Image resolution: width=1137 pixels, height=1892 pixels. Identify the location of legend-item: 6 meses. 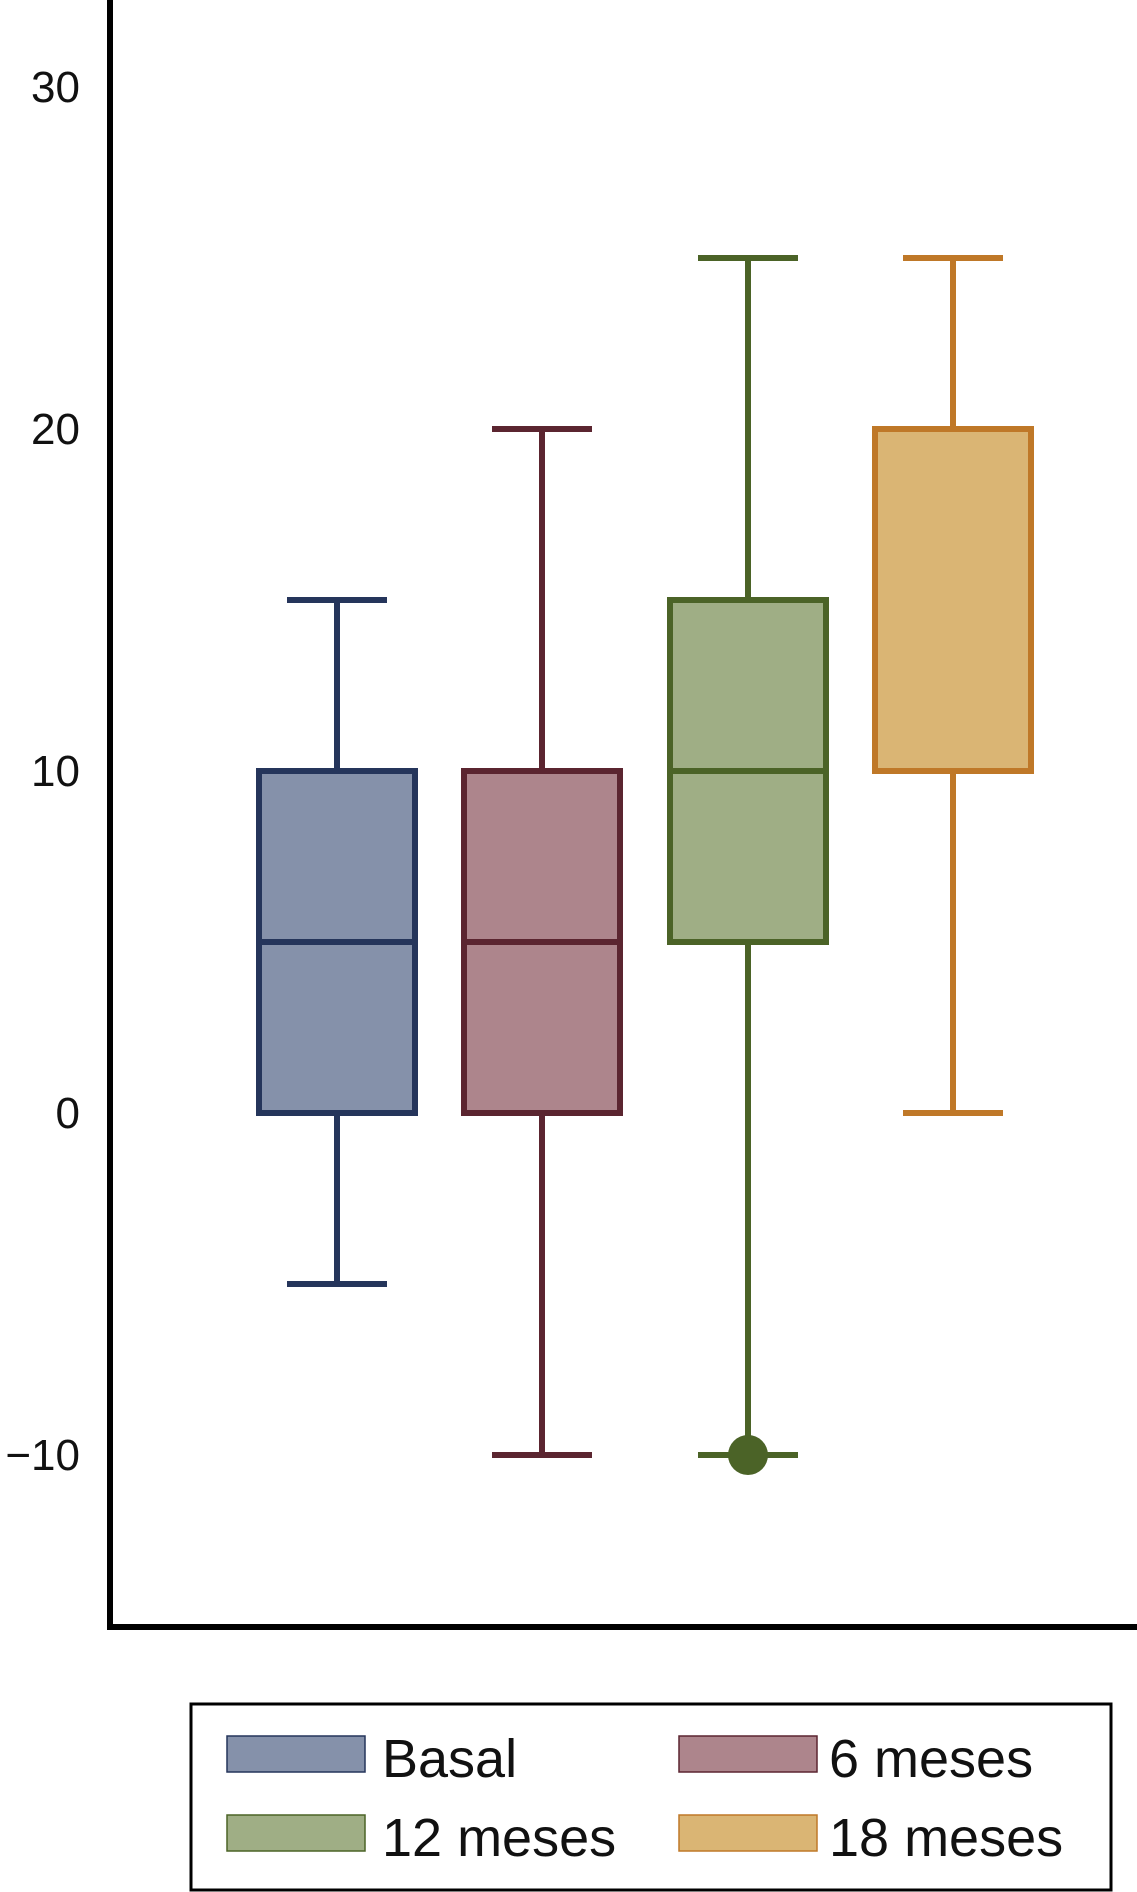
(855, 1759).